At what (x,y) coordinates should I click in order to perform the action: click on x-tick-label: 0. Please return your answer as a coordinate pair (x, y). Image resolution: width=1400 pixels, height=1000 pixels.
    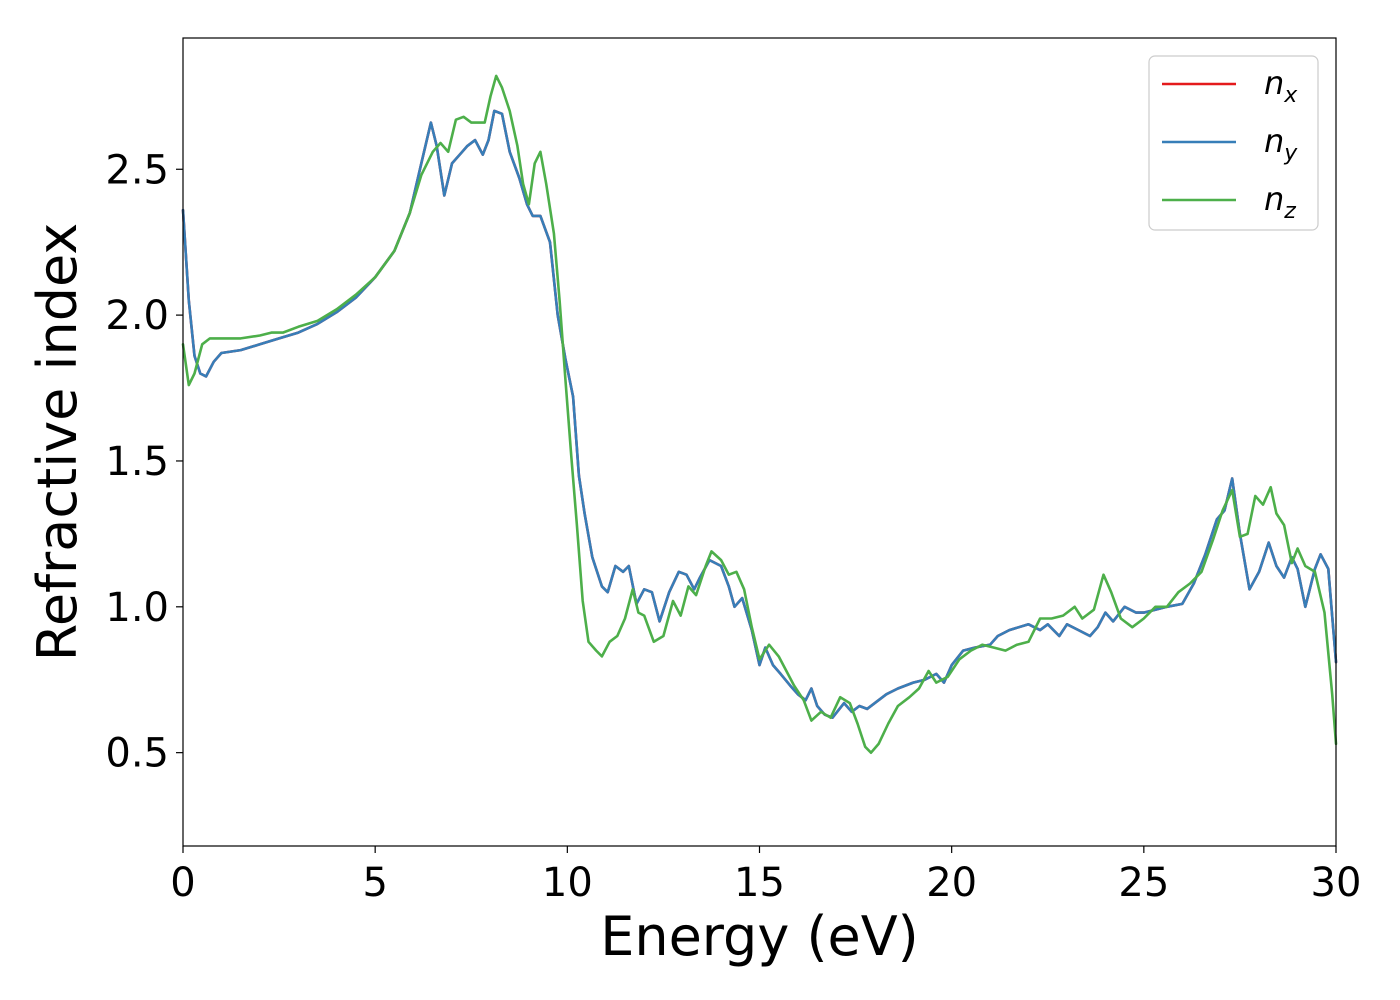
    Looking at the image, I should click on (182, 883).